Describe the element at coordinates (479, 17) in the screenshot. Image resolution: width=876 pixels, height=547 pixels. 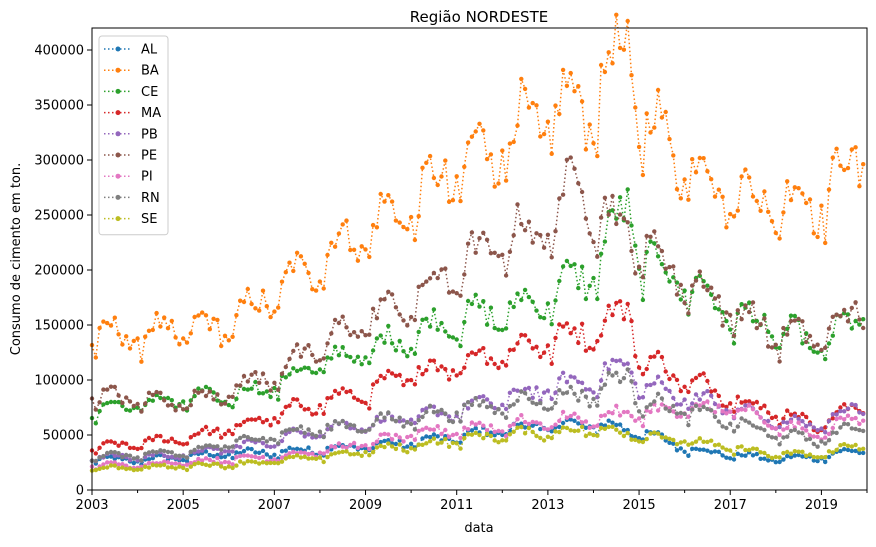
I see `chart-title: Região NORDESTE` at that location.